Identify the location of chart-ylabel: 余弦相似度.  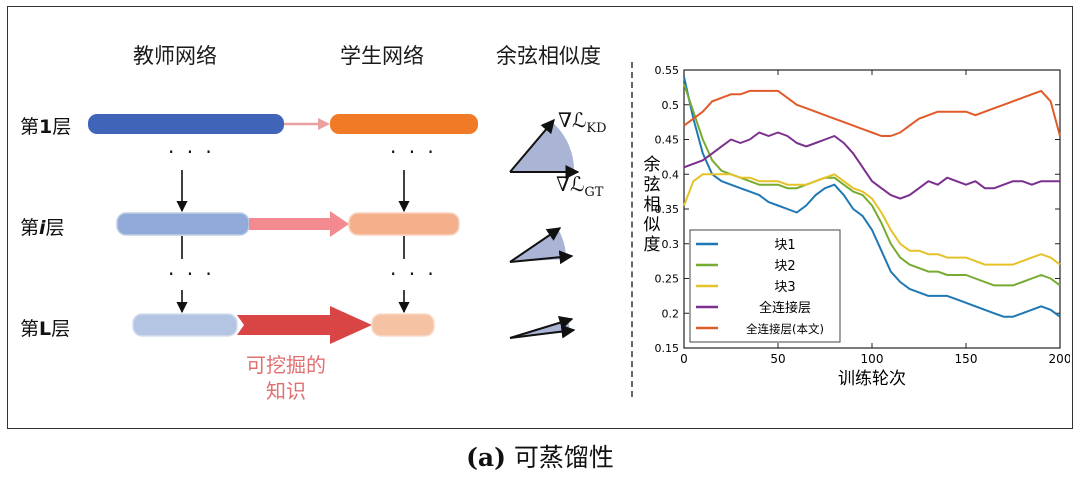
(652, 205).